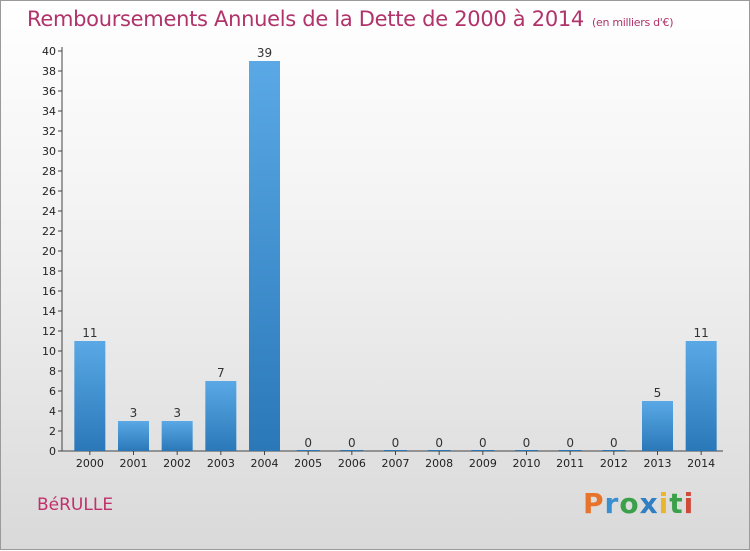 This screenshot has width=750, height=551. Describe the element at coordinates (52, 431) in the screenshot. I see `y-tick-label: 2` at that location.